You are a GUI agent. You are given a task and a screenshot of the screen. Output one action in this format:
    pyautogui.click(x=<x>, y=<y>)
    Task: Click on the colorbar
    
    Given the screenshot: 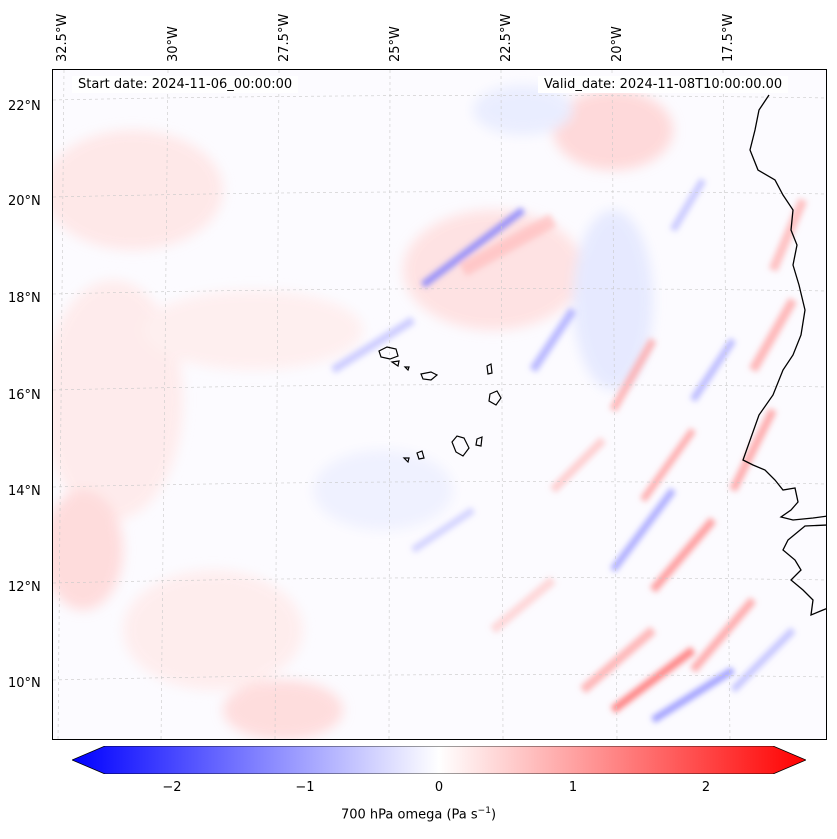 What is the action you would take?
    pyautogui.click(x=439, y=760)
    